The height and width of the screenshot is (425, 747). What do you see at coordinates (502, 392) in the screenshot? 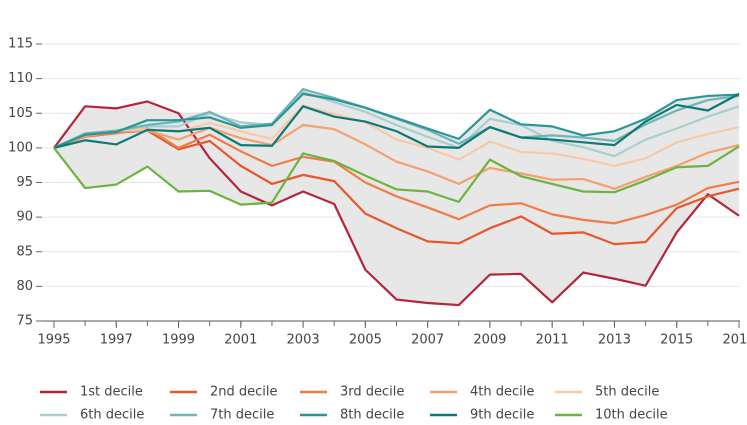
I see `legend-label: 4th decile` at bounding box center [502, 392].